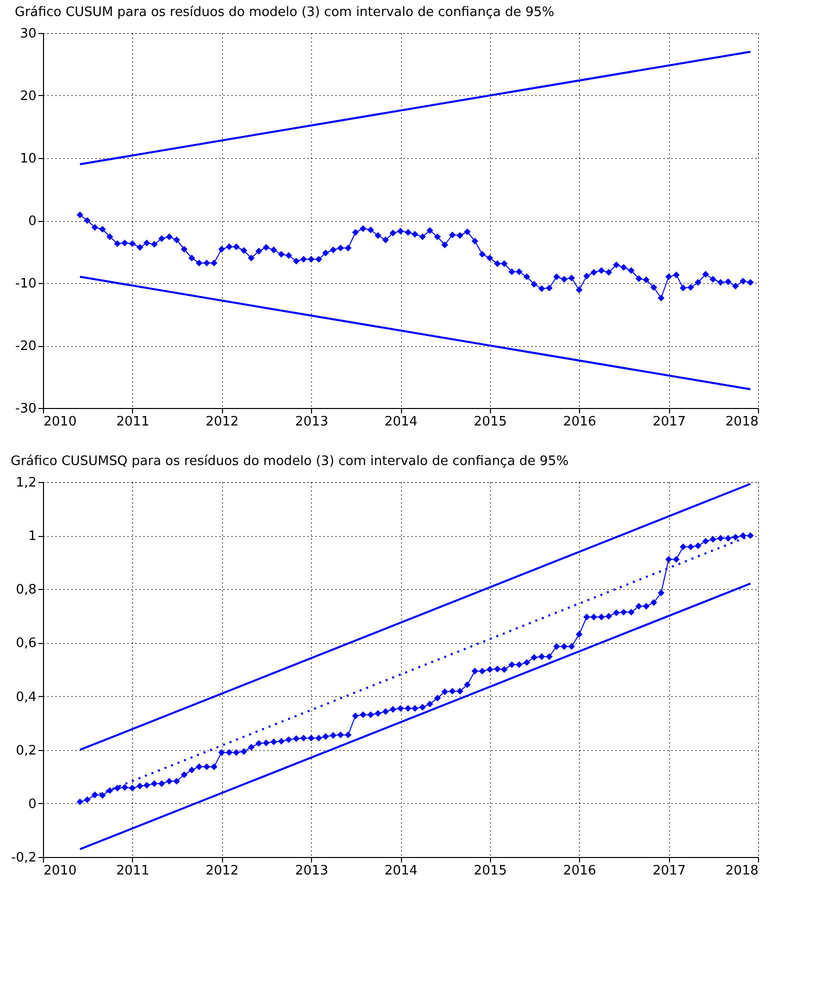 The image size is (824, 986). What do you see at coordinates (289, 461) in the screenshot?
I see `chart-title: Gráfico CUSUMSQ para os resíduos do modelo (3) com intervalo de confiança de 95%` at bounding box center [289, 461].